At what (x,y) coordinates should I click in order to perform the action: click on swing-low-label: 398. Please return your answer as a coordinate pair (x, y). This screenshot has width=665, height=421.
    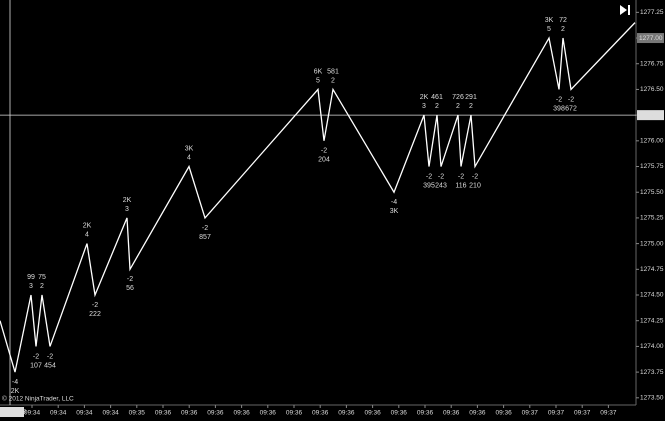
    Looking at the image, I should click on (559, 108).